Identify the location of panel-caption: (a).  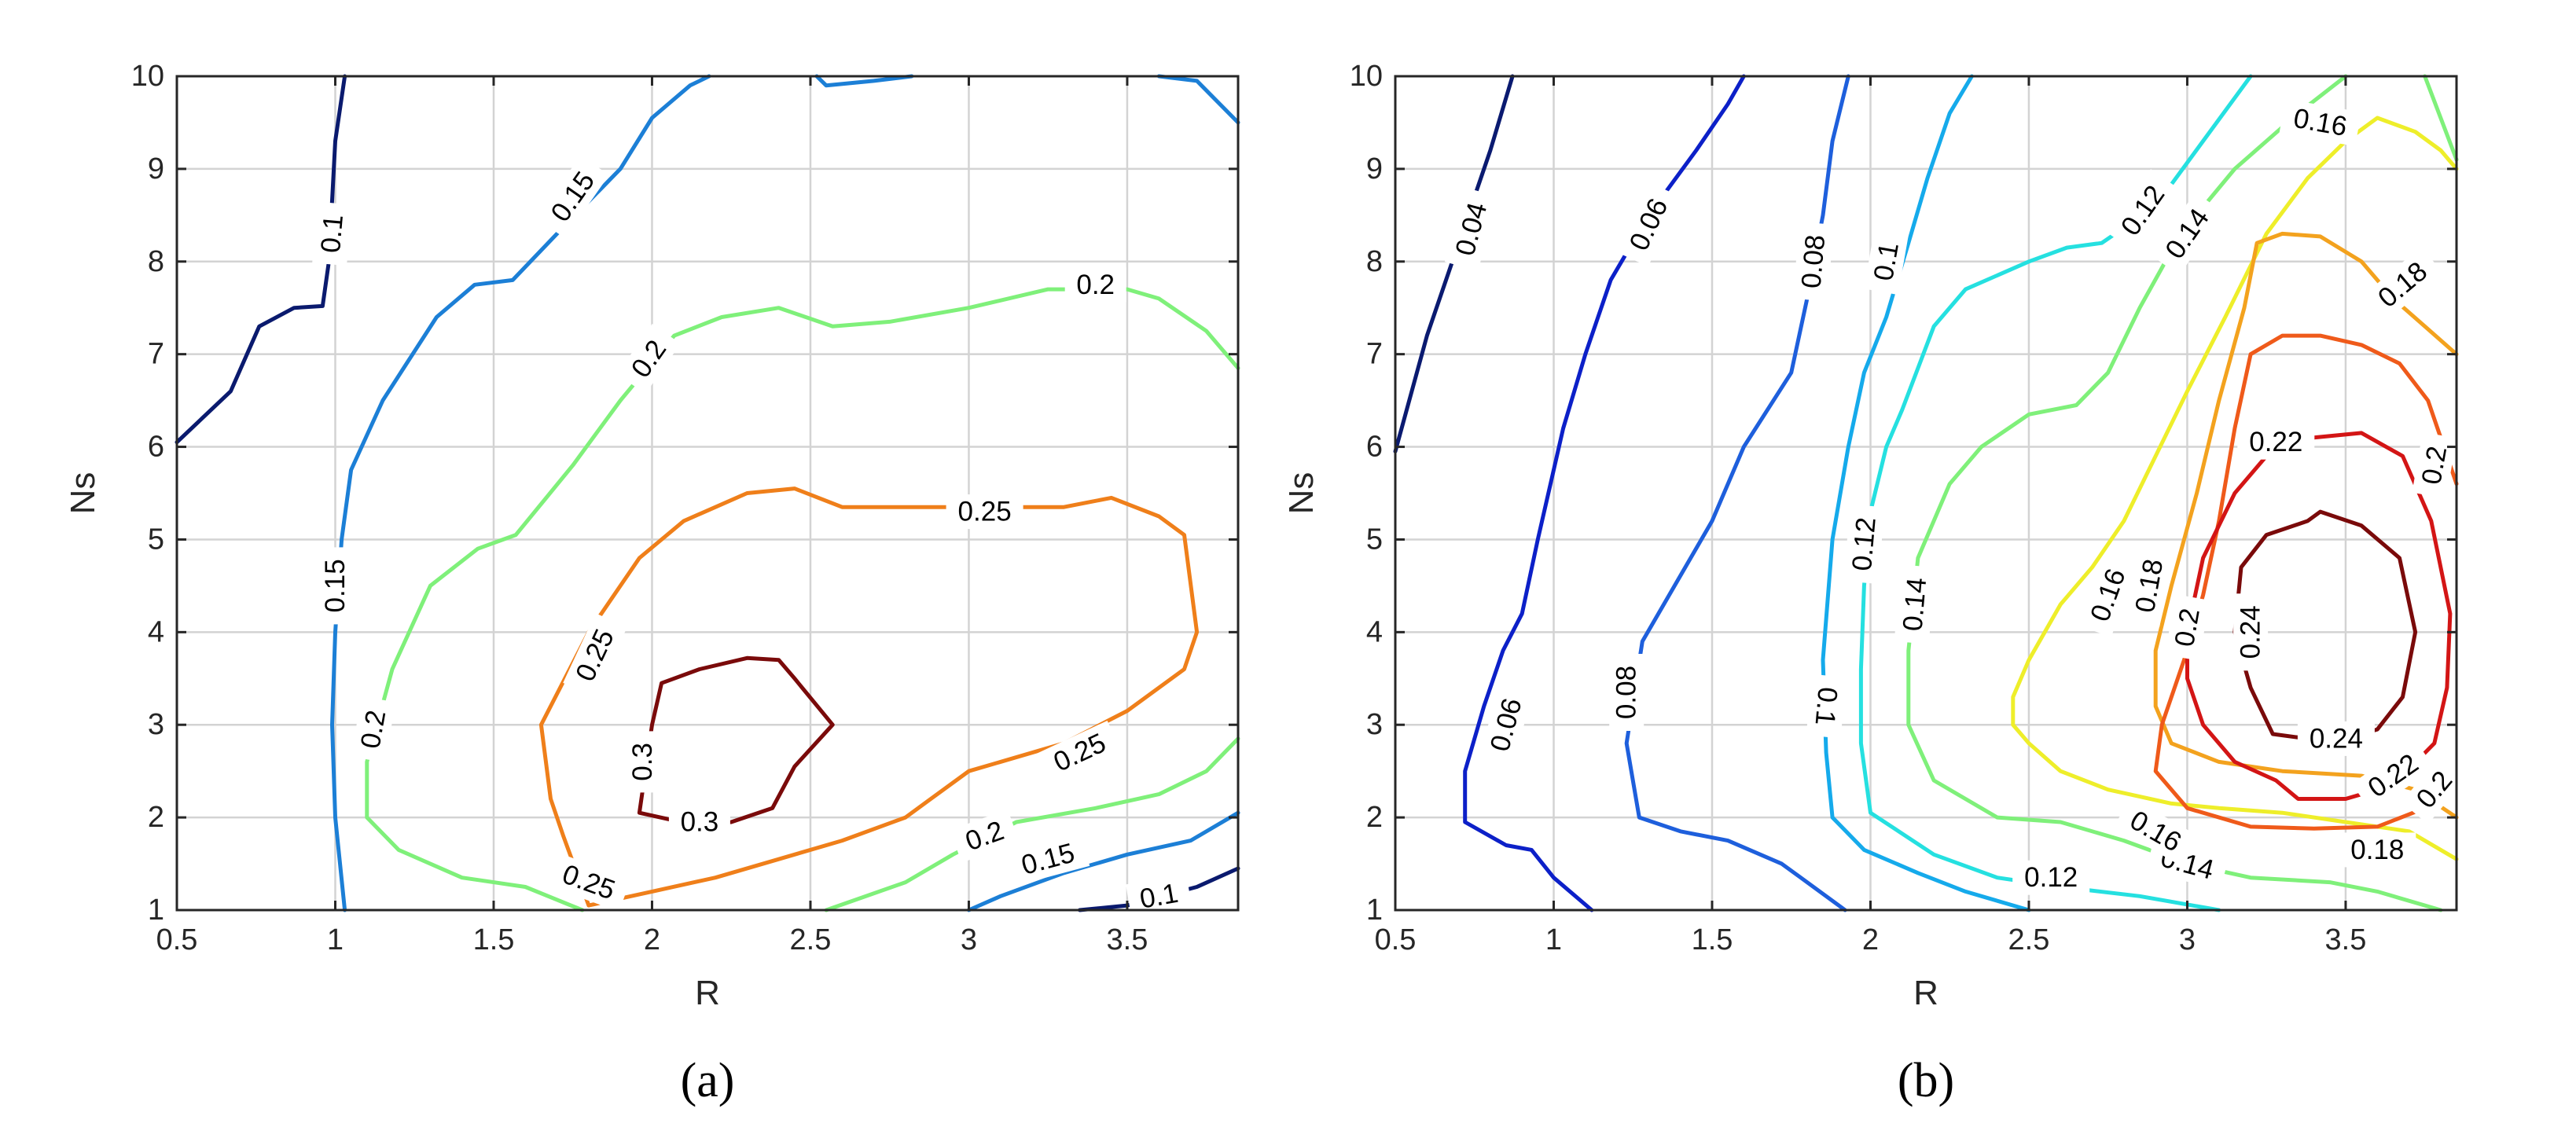
(708, 1080).